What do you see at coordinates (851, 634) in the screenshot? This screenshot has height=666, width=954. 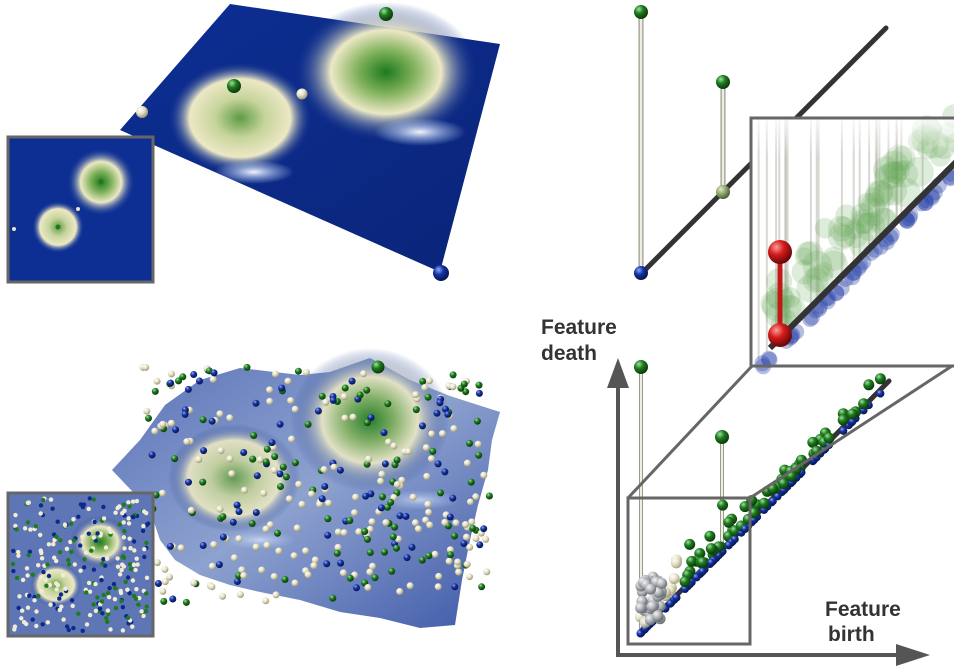 I see `x-axis-label: birth` at bounding box center [851, 634].